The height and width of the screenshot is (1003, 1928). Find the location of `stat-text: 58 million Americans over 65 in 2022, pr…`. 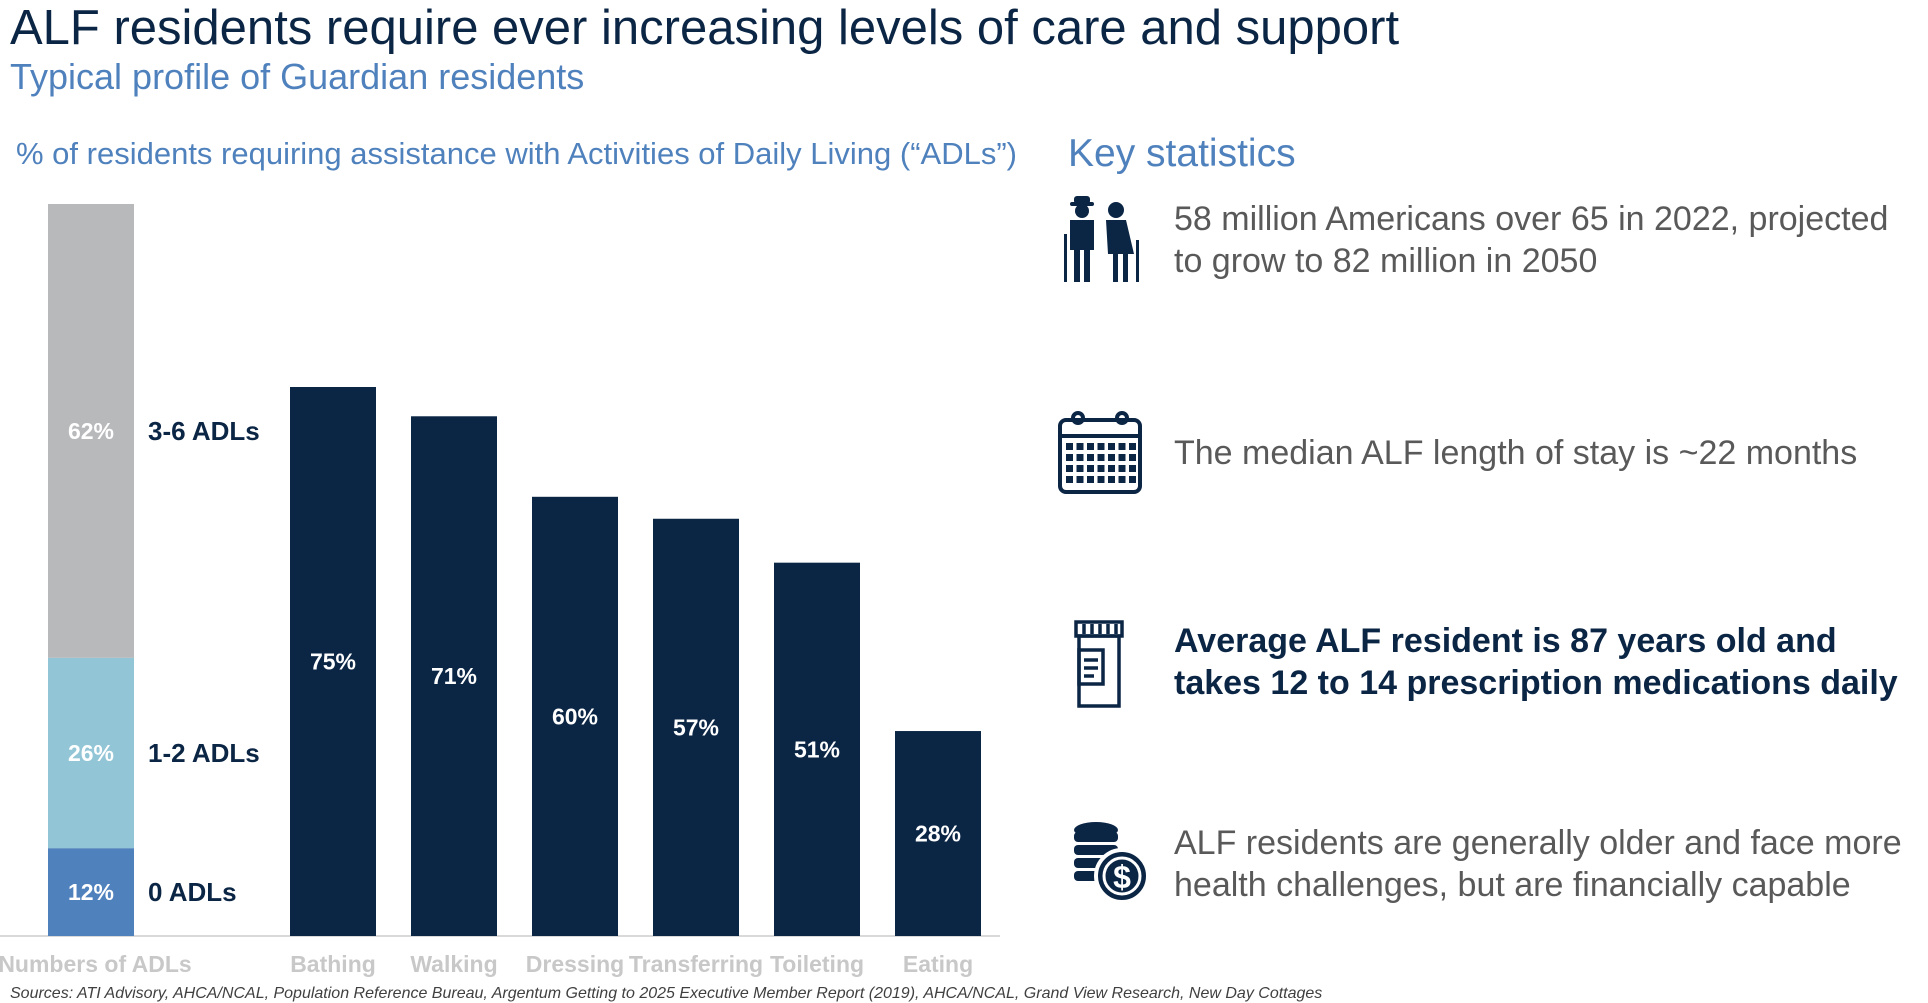

stat-text: 58 million Americans over 65 in 2022, pr… is located at coordinates (1531, 240).